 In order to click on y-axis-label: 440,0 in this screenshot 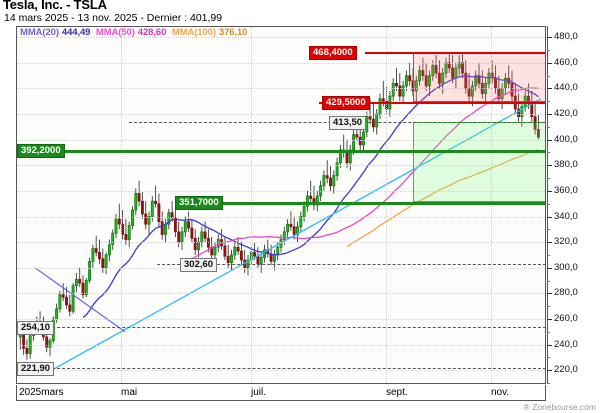, I will do `click(566, 88)`.